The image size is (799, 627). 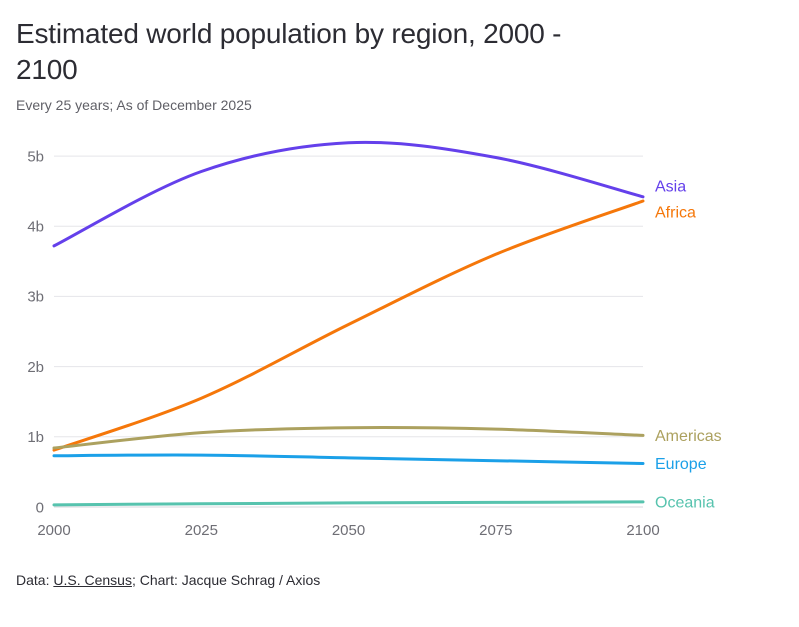 What do you see at coordinates (348, 194) in the screenshot?
I see `series-line-asia` at bounding box center [348, 194].